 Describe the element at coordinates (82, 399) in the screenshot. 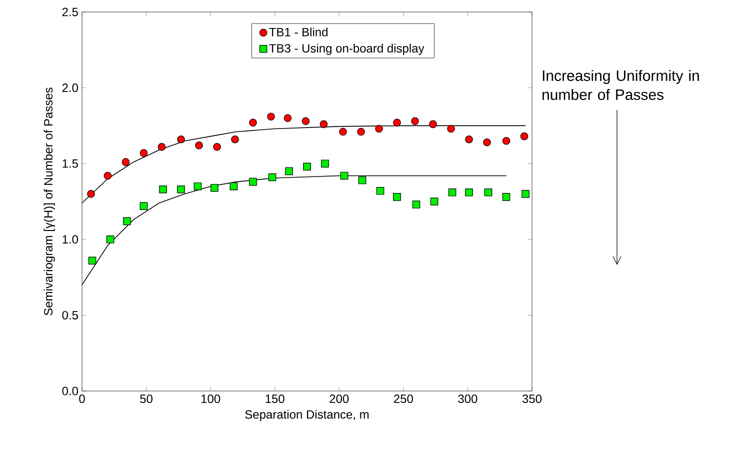

I see `x-tick-label: 0` at that location.